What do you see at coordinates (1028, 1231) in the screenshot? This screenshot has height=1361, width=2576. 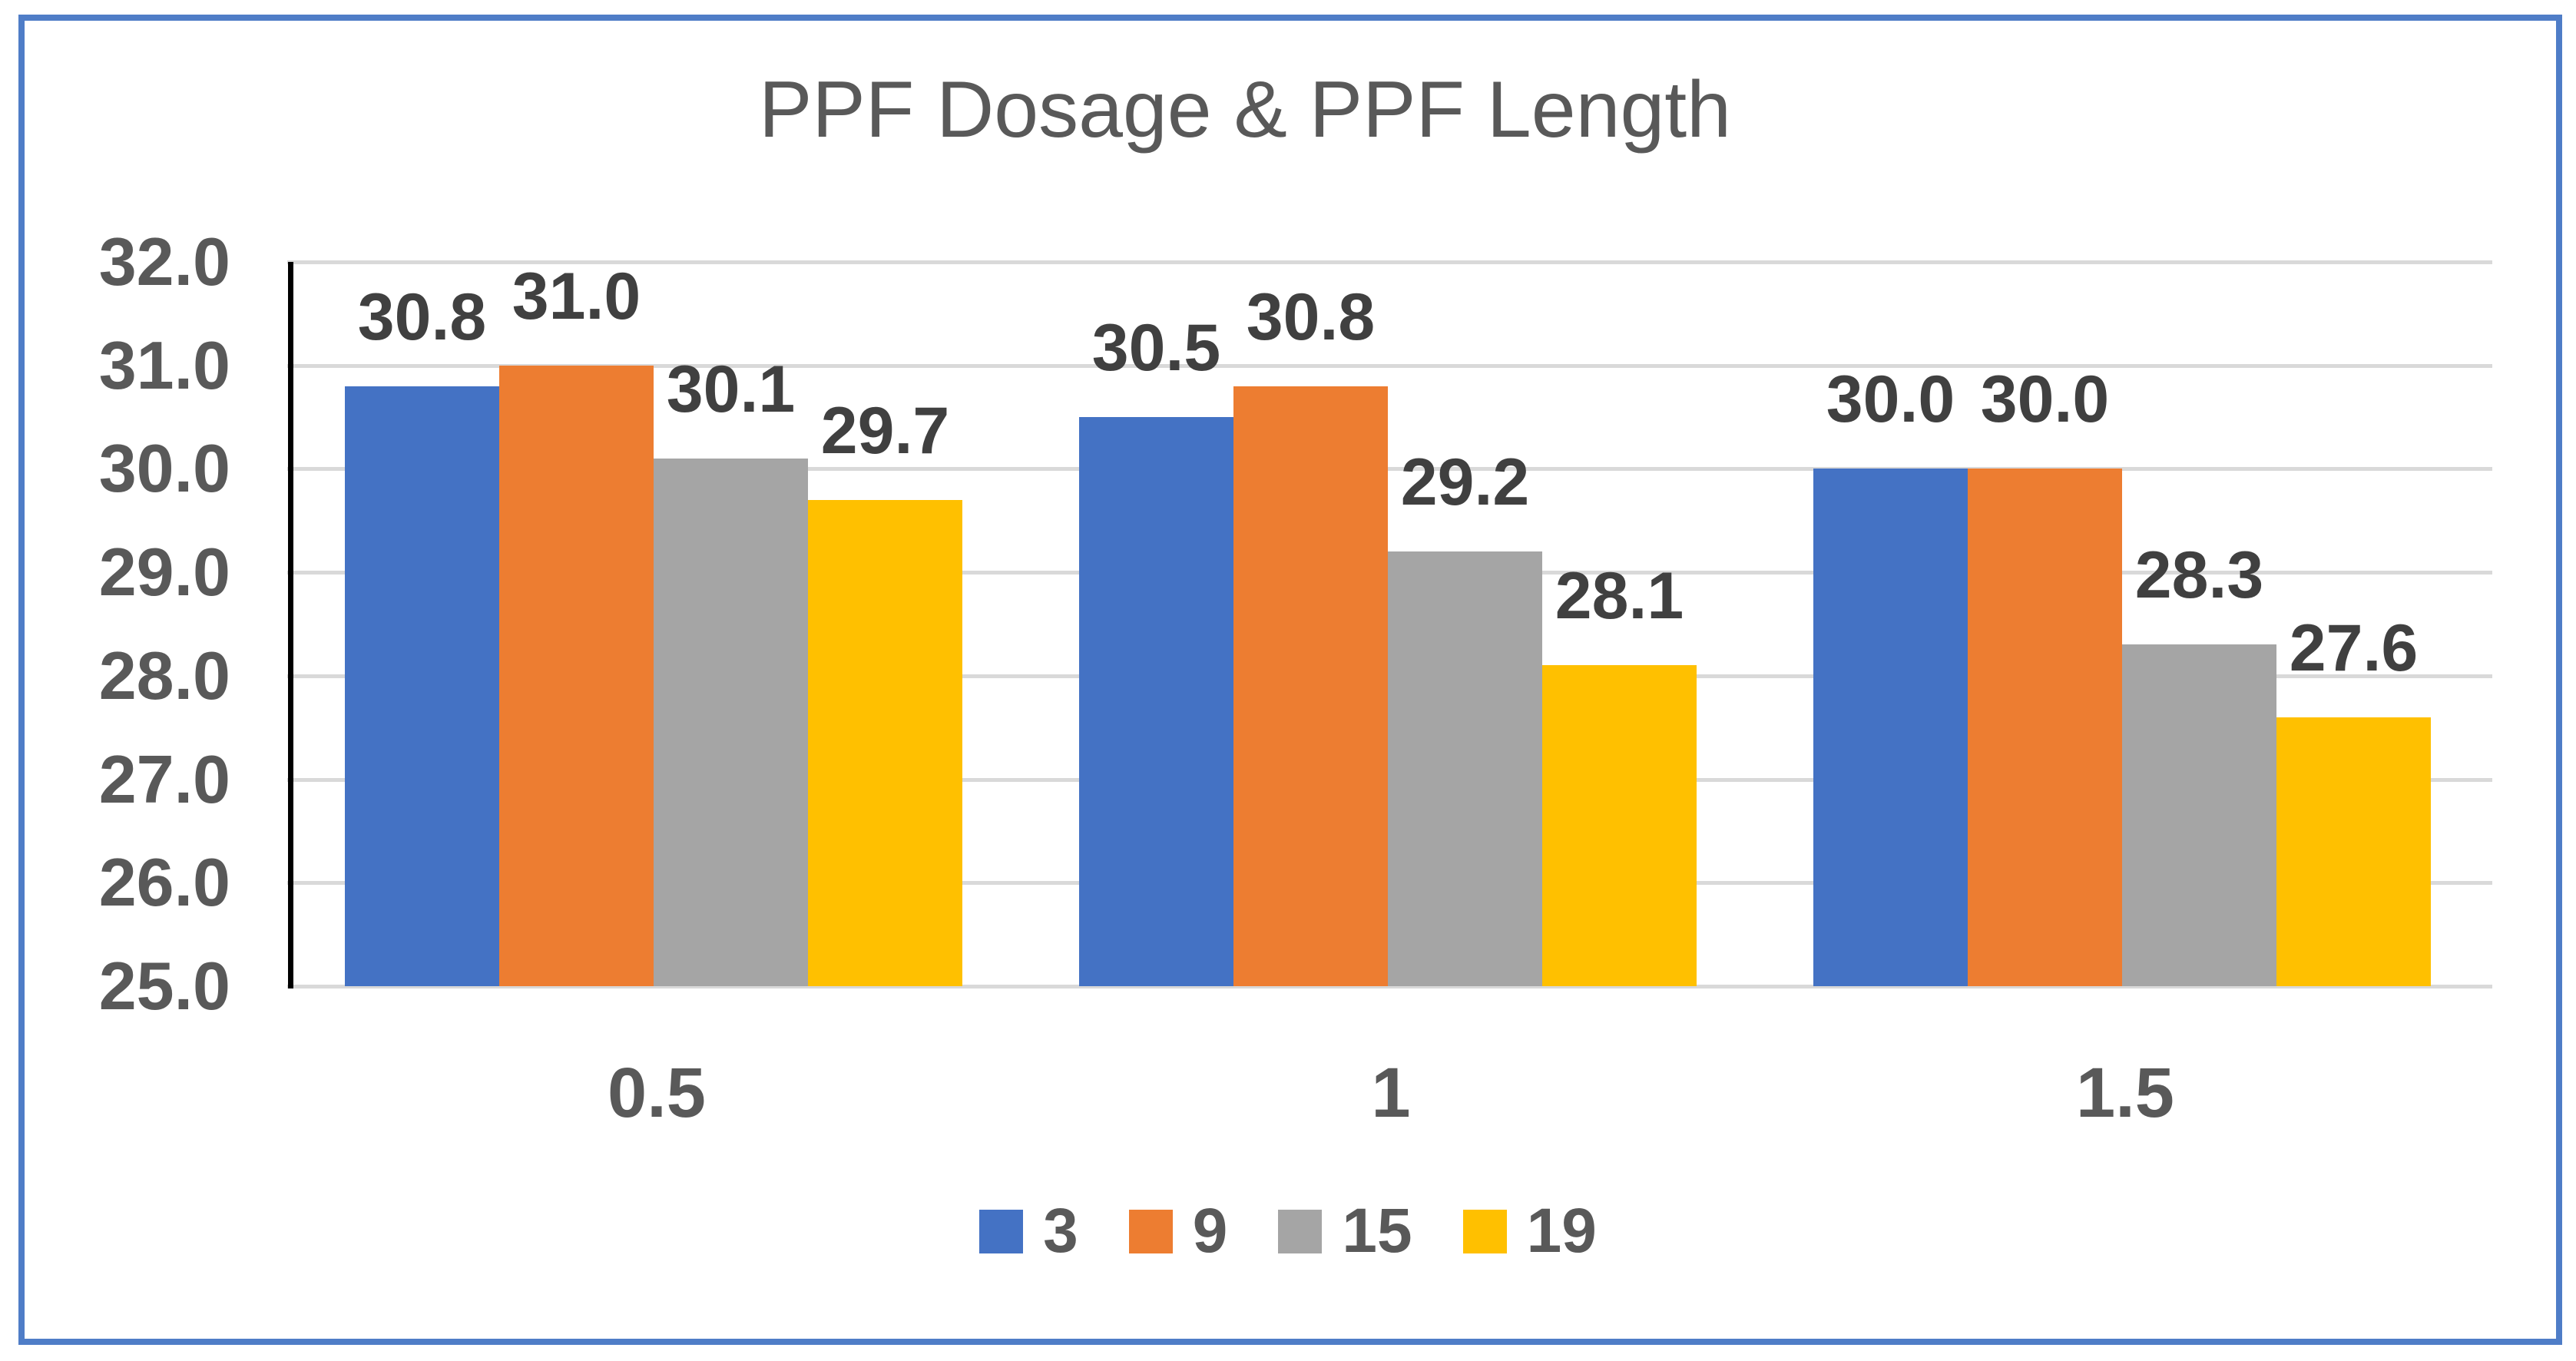 I see `legend-item-3: 3` at bounding box center [1028, 1231].